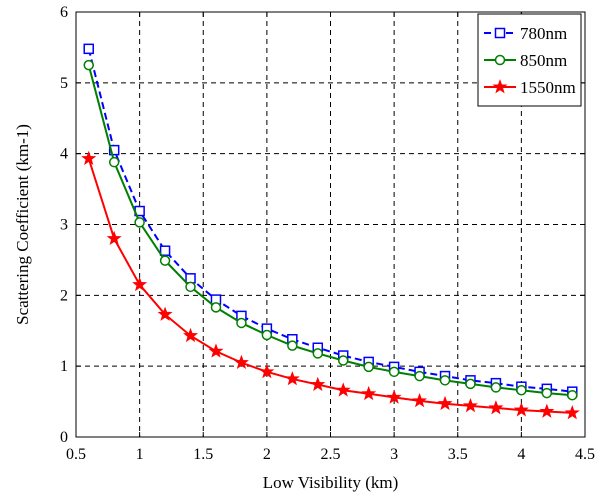 This screenshot has width=606, height=496. I want to click on x-tick-label: 0.5, so click(76, 454).